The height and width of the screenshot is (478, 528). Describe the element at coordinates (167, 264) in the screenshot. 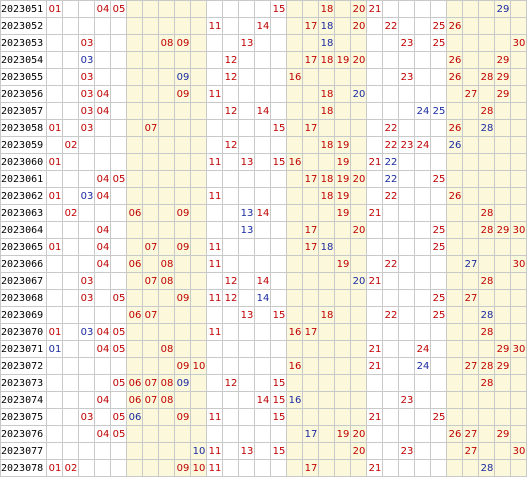

I see `drawn-number: 08` at that location.